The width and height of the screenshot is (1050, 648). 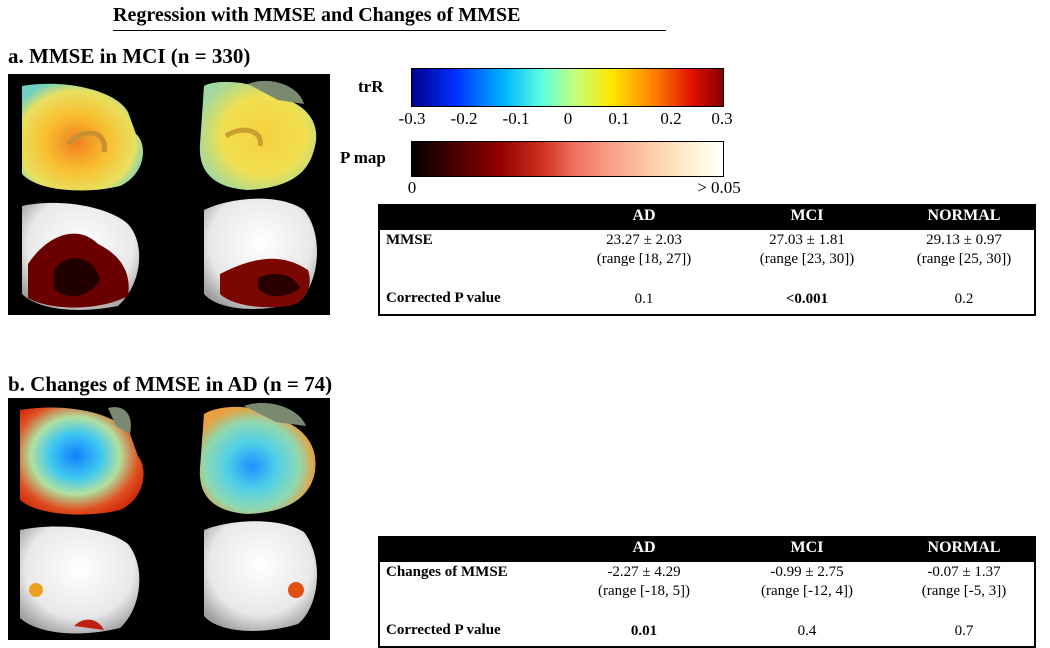 I want to click on p-map-spot-lower-left, so click(x=36, y=590).